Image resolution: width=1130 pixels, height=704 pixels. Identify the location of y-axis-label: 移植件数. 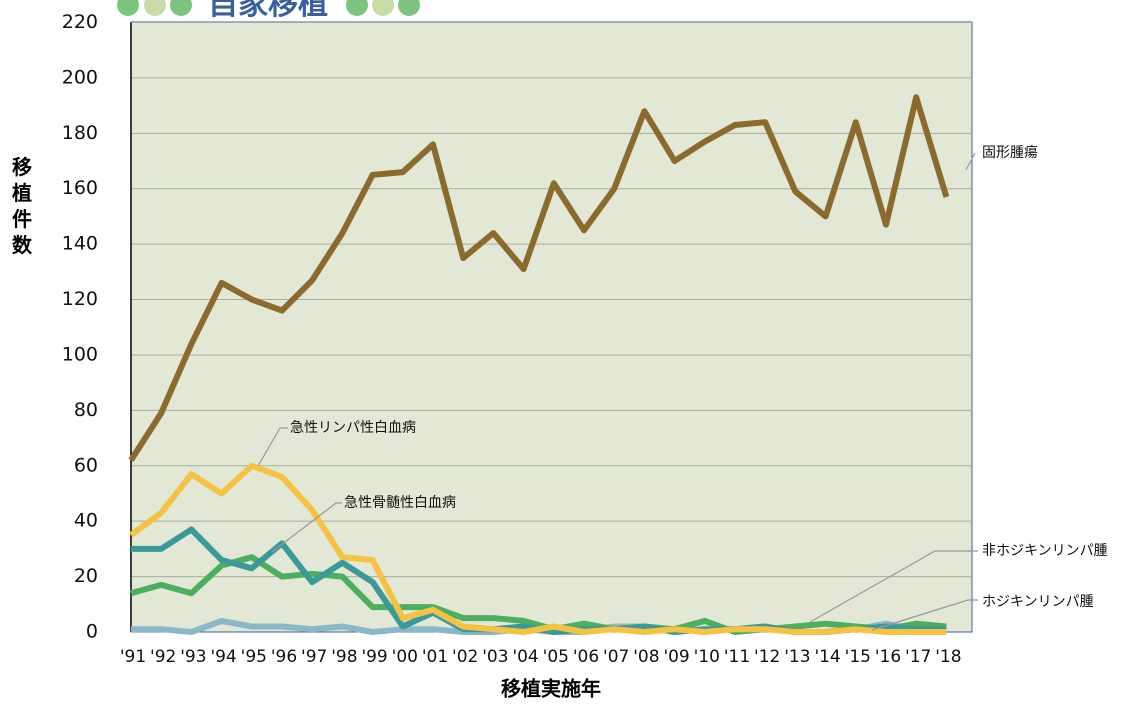
(22, 206).